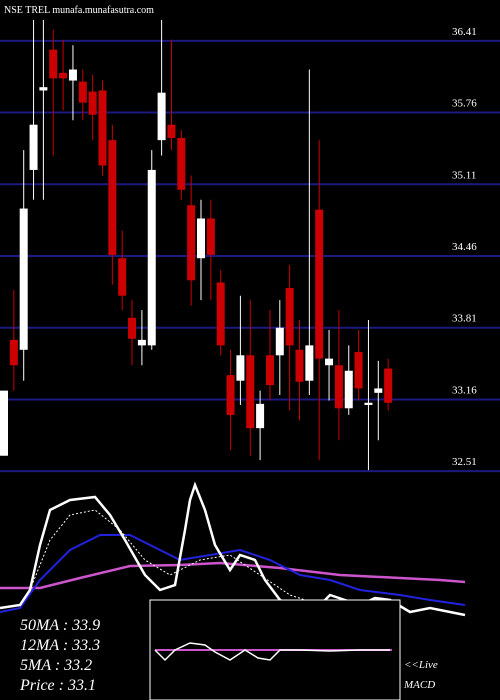  What do you see at coordinates (60, 645) in the screenshot?
I see `stat-label: 12MA : 33.3` at bounding box center [60, 645].